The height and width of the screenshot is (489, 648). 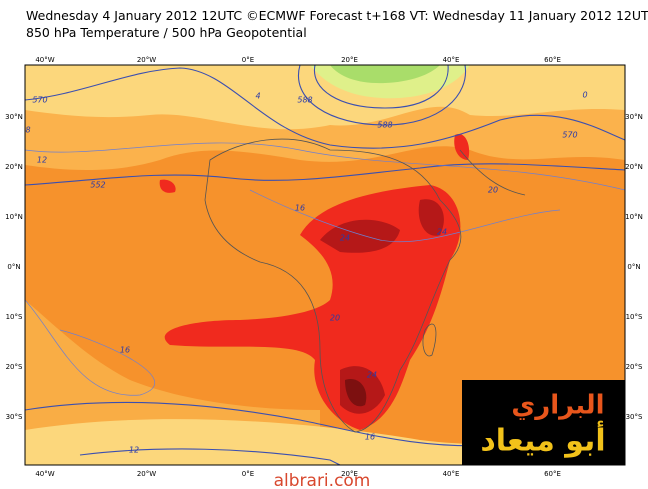 What do you see at coordinates (27, 130) in the screenshot?
I see `contour-label: 8` at bounding box center [27, 130].